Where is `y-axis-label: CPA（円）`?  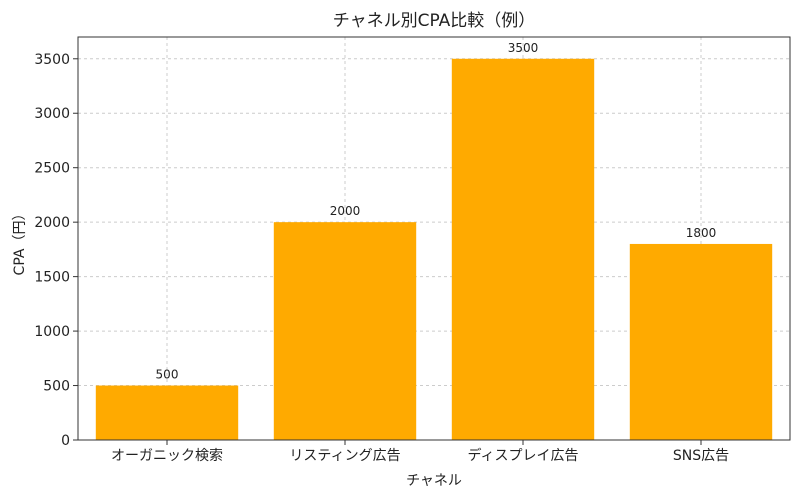
y-axis-label: CPA（円） is located at coordinates (20, 241).